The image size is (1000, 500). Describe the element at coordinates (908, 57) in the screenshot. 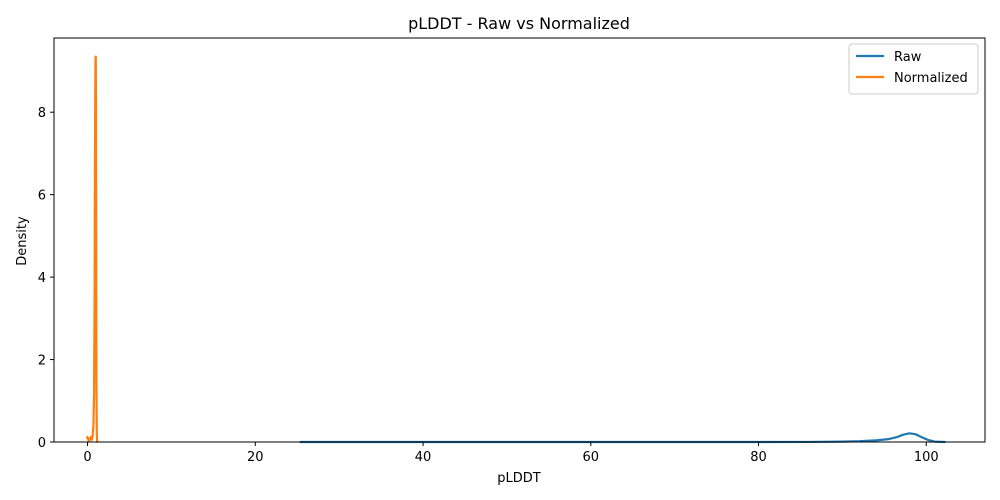

I see `legend-label-raw: Raw` at that location.